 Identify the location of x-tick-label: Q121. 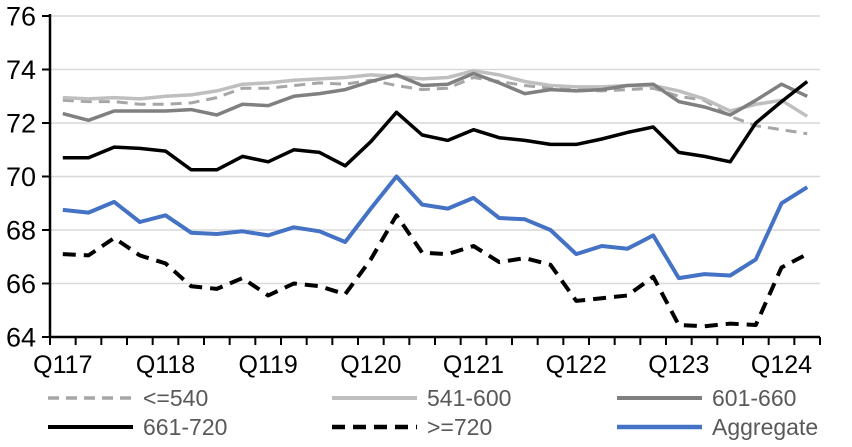
(473, 365).